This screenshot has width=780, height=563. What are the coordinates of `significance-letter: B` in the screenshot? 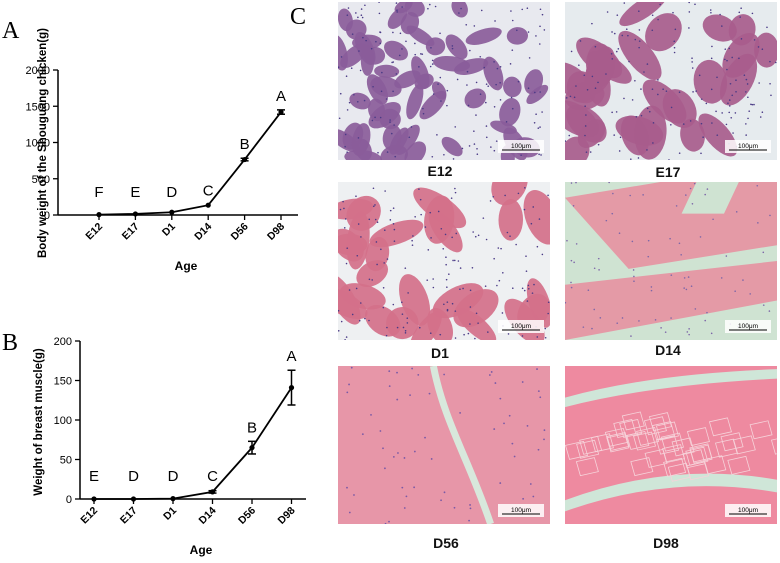 It's located at (252, 427).